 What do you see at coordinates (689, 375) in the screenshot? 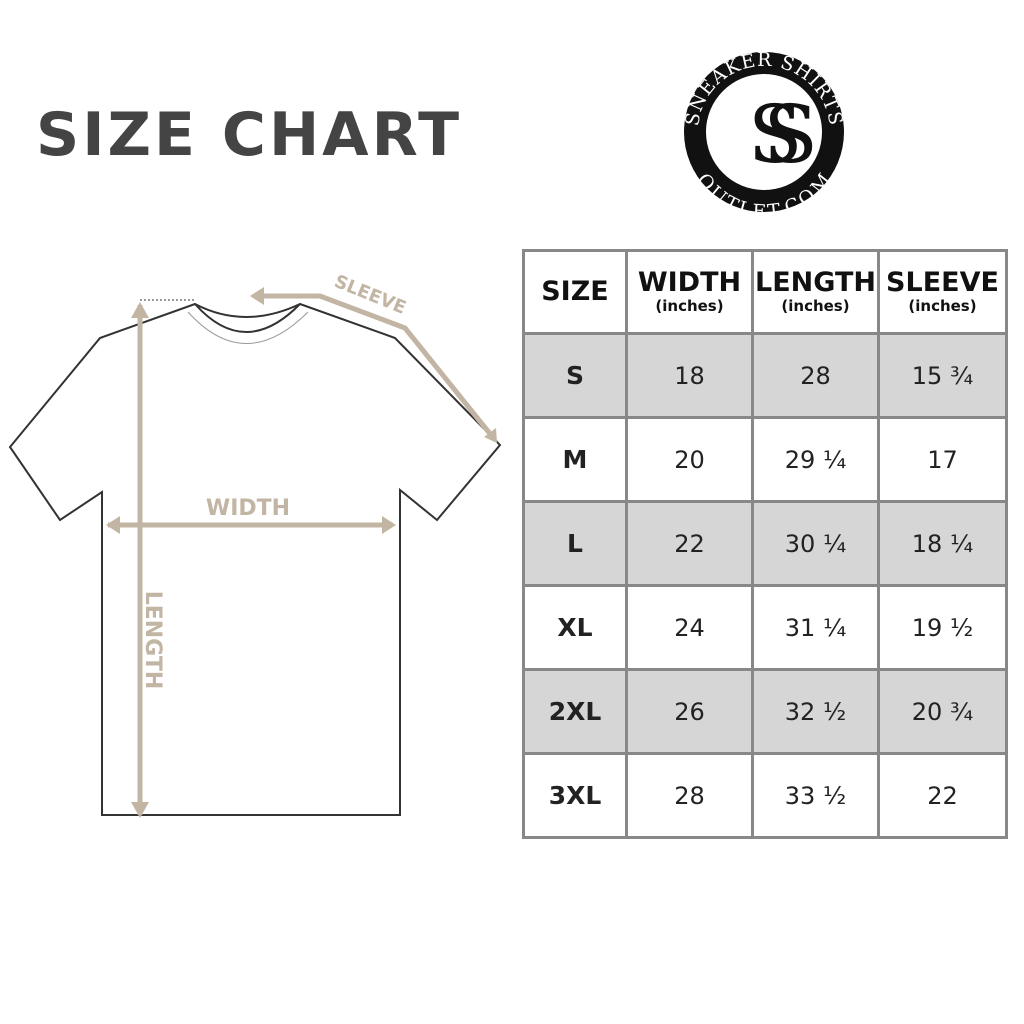
I see `cell-width: 18` at bounding box center [689, 375].